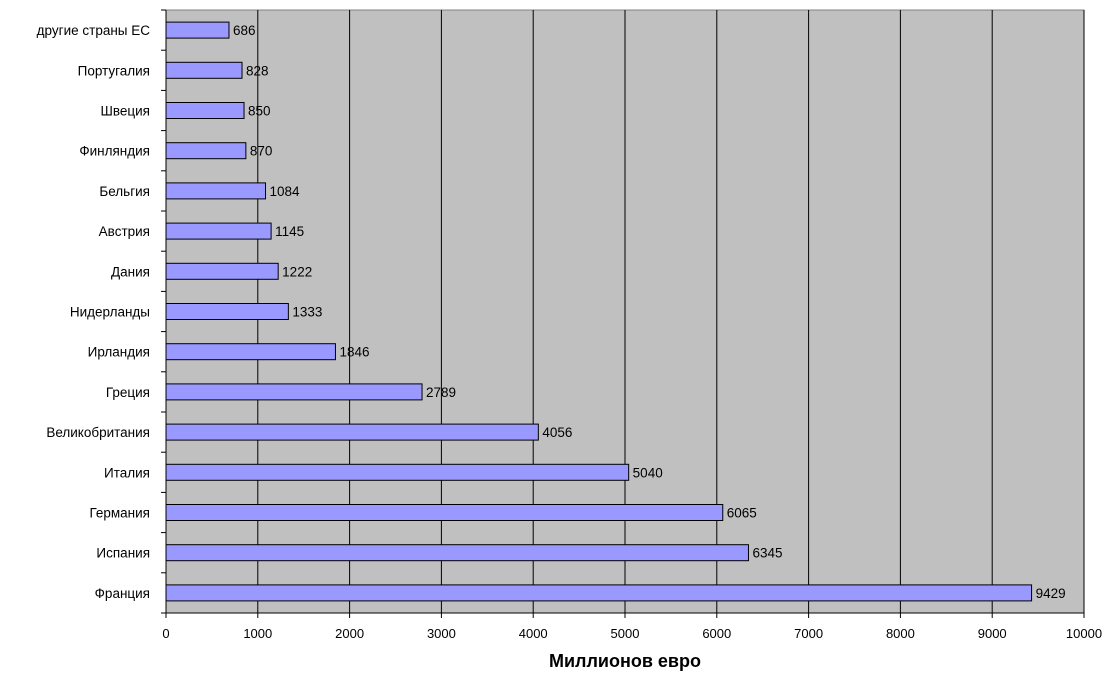  I want to click on data-label: 1145, so click(289, 231).